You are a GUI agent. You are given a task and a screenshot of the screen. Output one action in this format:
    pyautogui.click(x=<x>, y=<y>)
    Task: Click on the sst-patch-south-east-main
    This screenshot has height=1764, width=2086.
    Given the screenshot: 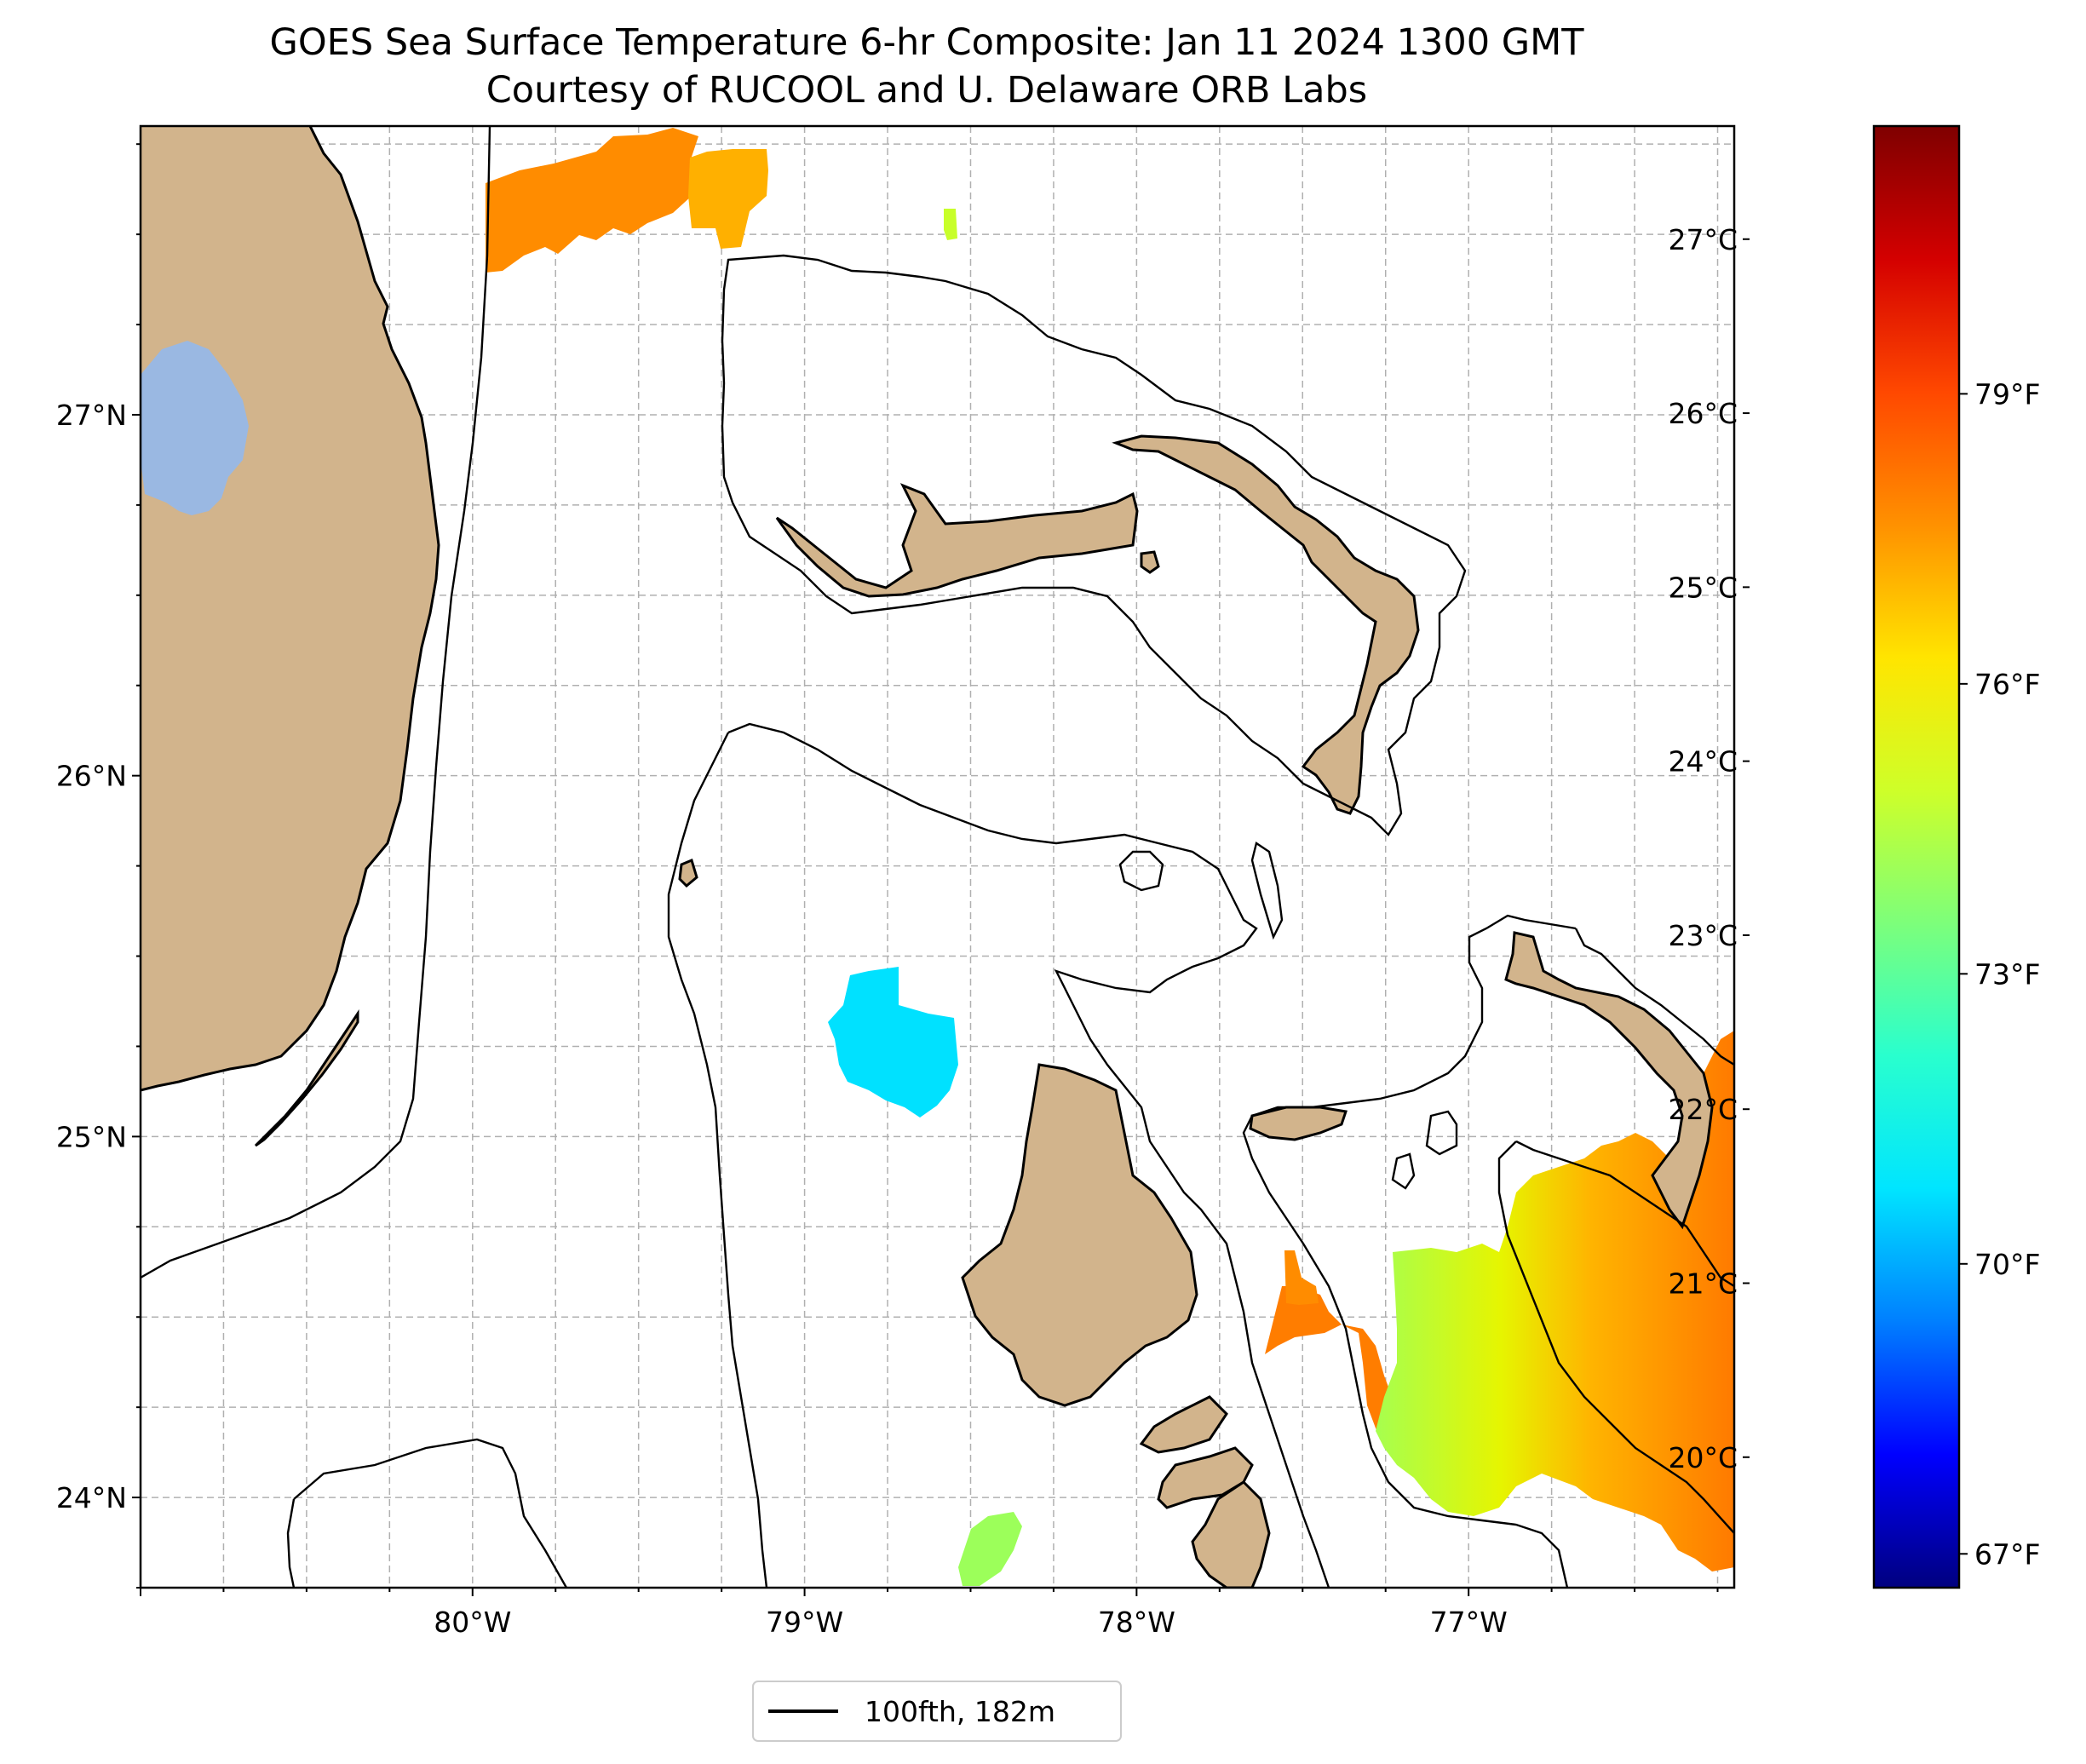 What is the action you would take?
    pyautogui.click(x=1555, y=1301)
    